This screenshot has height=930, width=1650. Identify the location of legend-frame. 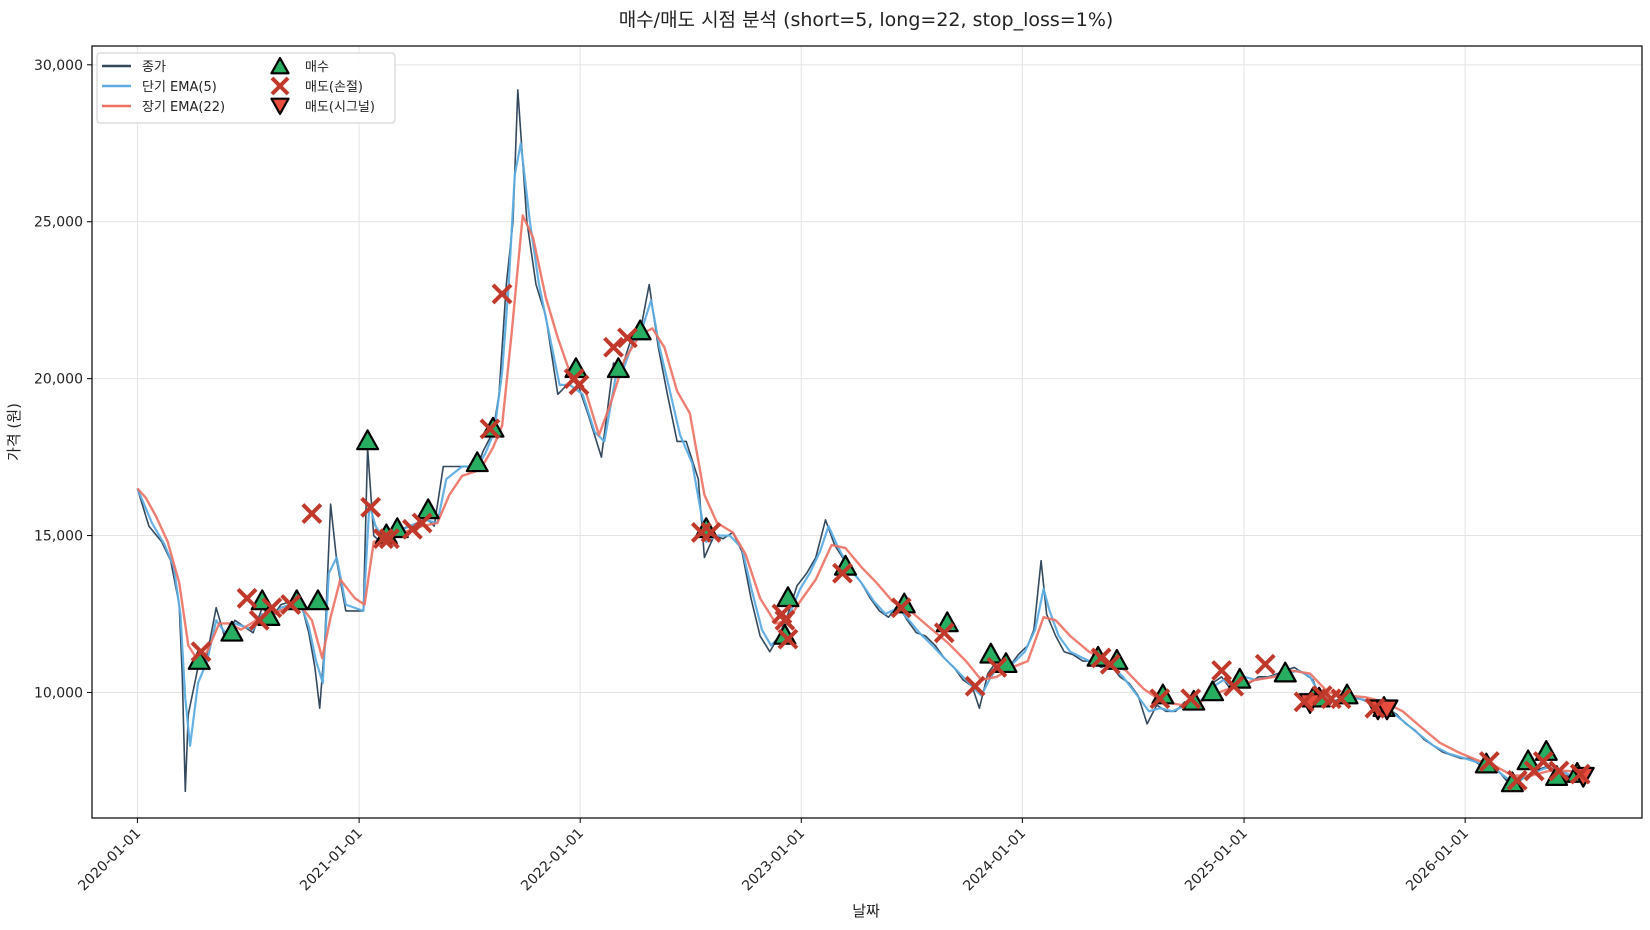
(246, 88).